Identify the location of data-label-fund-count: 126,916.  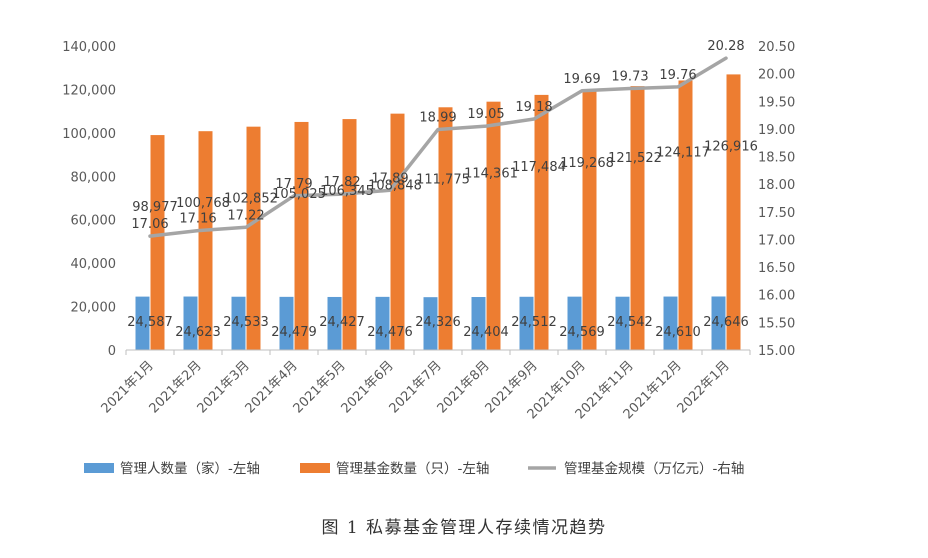
(731, 146).